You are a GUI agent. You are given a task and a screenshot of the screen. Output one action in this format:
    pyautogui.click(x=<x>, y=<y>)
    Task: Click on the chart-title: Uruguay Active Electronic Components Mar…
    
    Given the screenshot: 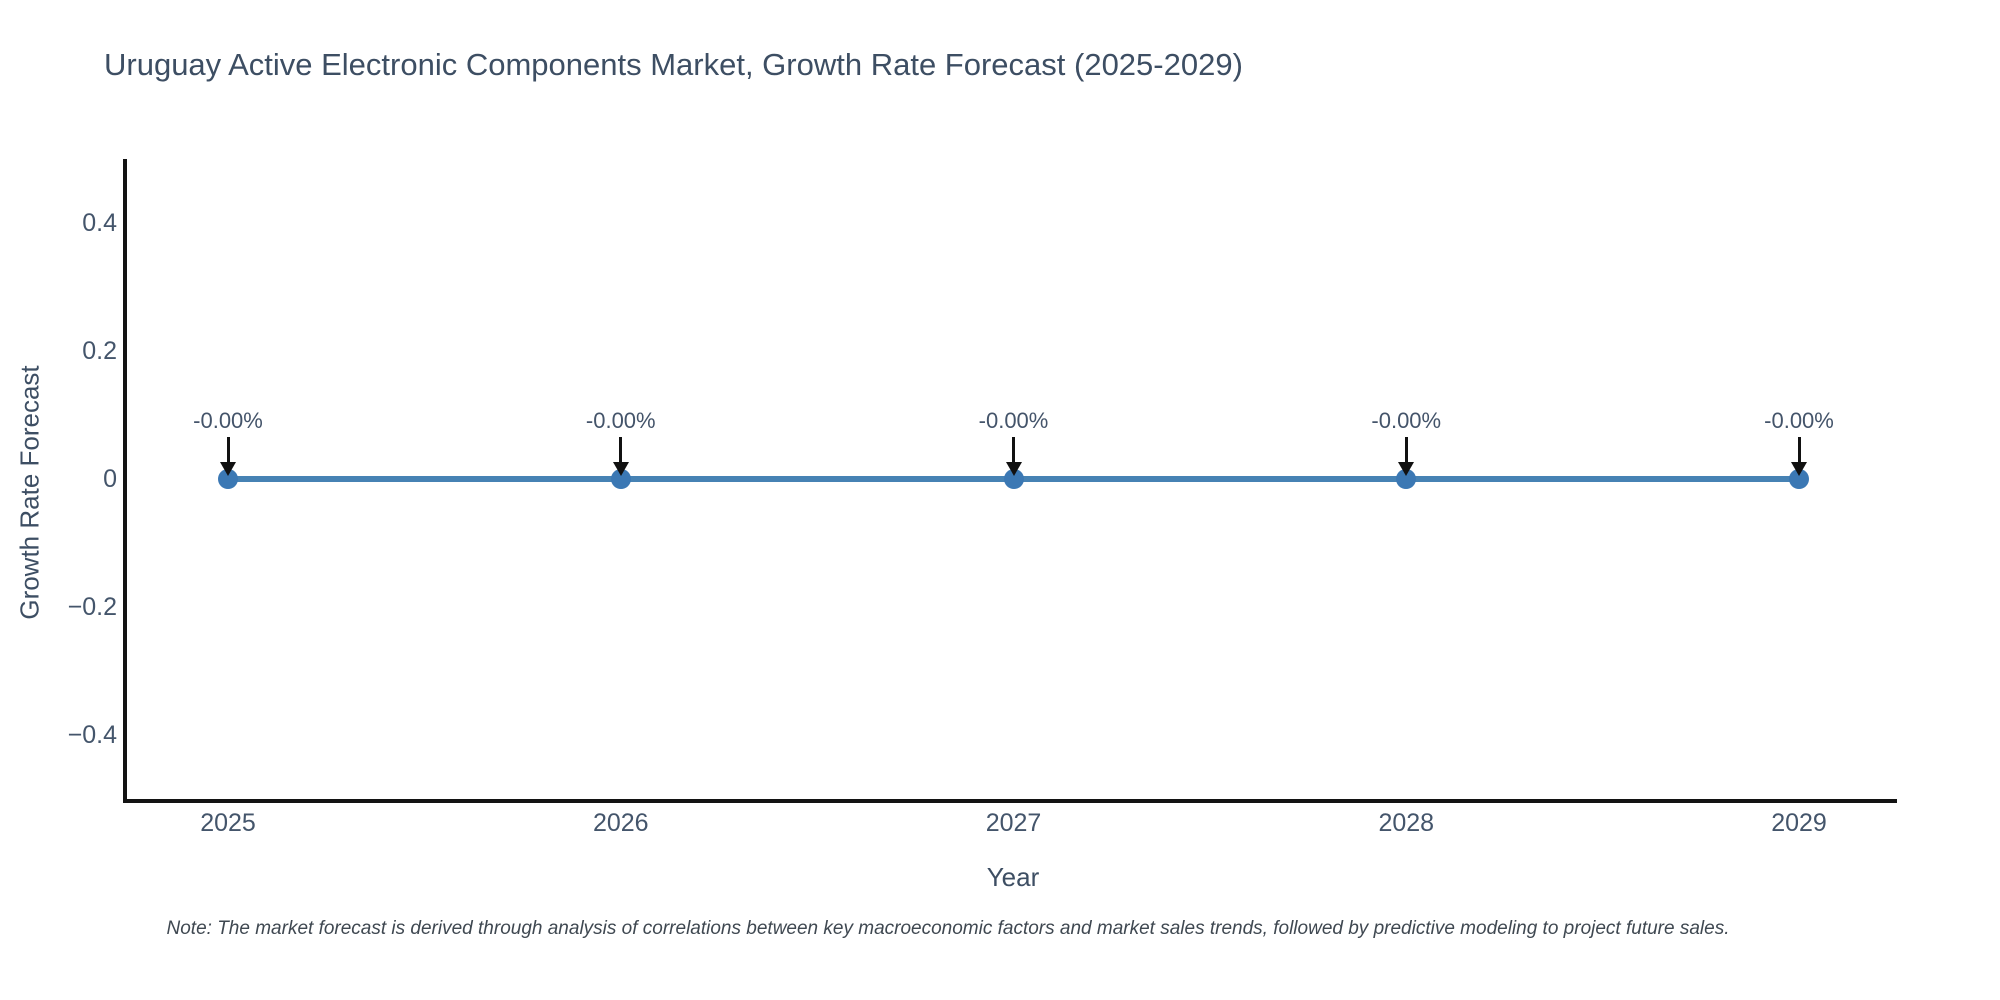 What is the action you would take?
    pyautogui.click(x=673, y=64)
    